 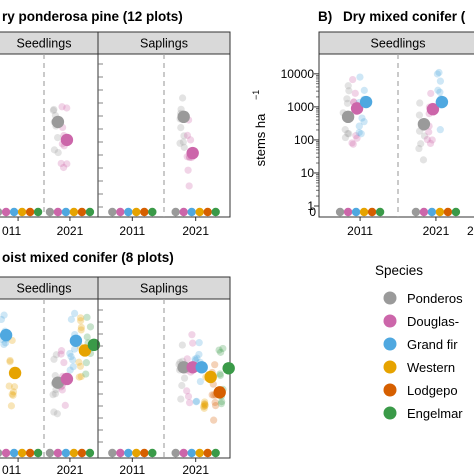 I want to click on y-tick-label: 10, so click(x=308, y=173).